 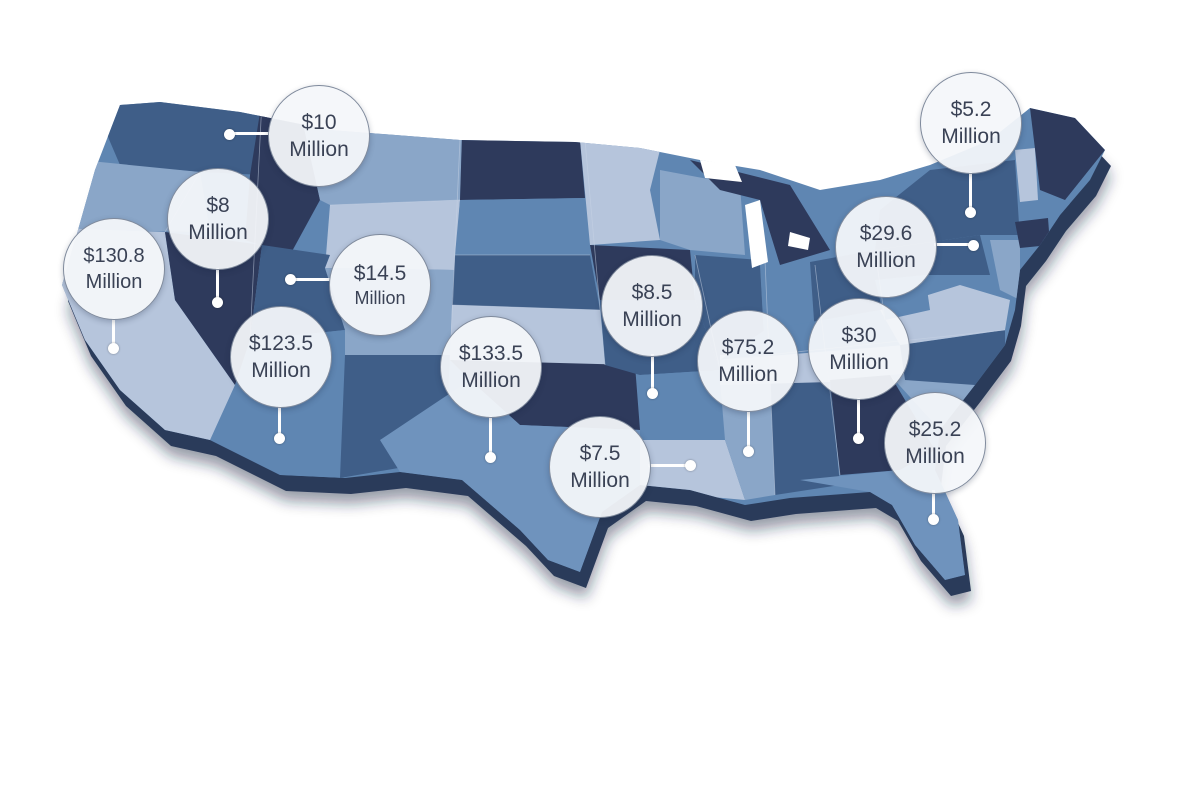 What do you see at coordinates (971, 123) in the screenshot?
I see `callout-new-york: $5.2 Million` at bounding box center [971, 123].